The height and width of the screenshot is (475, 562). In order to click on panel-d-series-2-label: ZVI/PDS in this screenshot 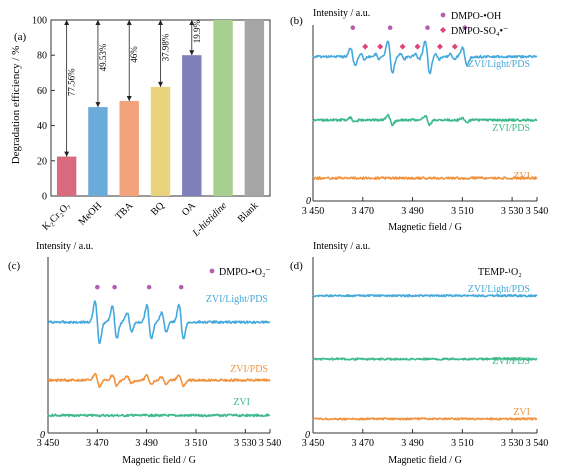, I will do `click(511, 361)`.